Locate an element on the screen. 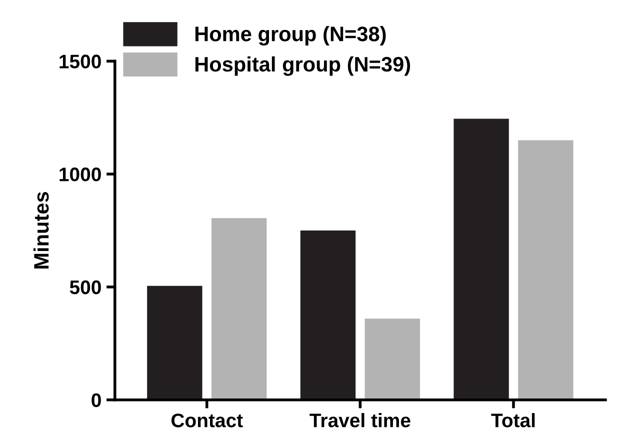  y-axis-title: Minutes is located at coordinates (41, 230).